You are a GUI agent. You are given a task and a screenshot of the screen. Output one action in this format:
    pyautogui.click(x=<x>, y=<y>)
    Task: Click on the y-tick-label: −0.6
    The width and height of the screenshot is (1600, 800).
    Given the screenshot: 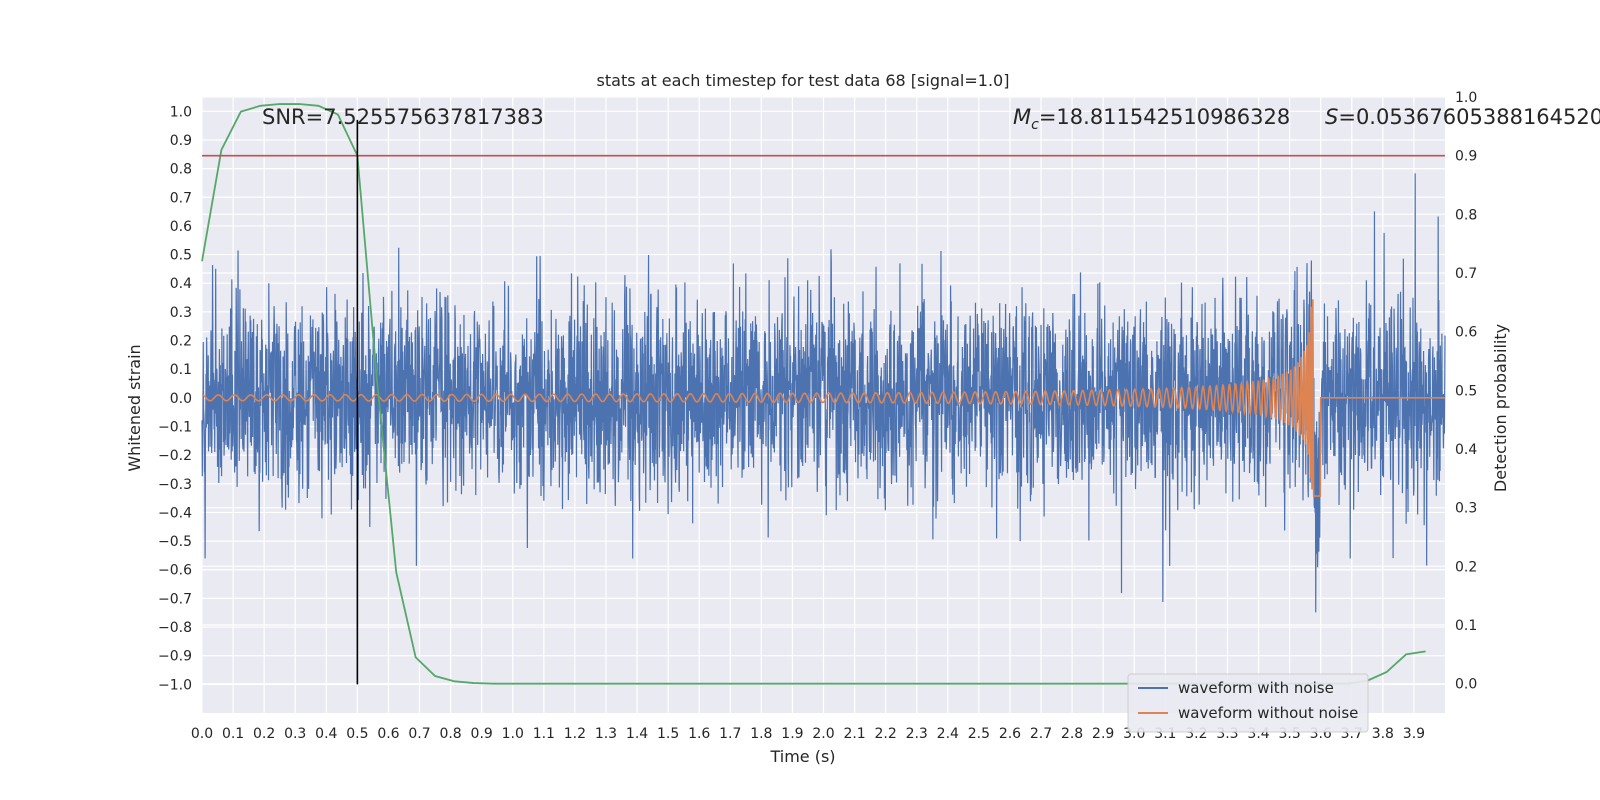 What is the action you would take?
    pyautogui.click(x=175, y=571)
    